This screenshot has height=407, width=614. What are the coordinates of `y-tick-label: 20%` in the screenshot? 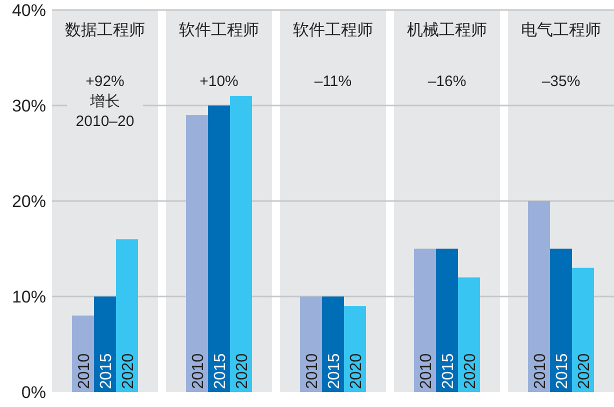 It's located at (29, 201).